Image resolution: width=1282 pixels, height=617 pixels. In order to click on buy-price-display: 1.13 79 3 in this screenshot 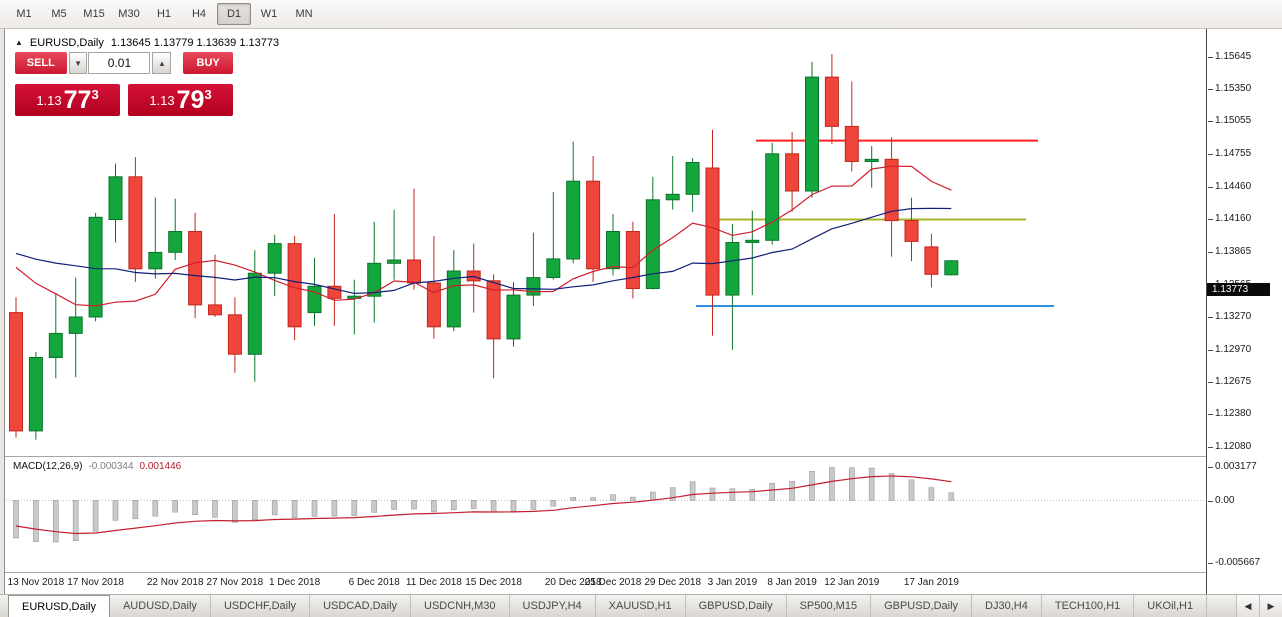, I will do `click(180, 100)`.